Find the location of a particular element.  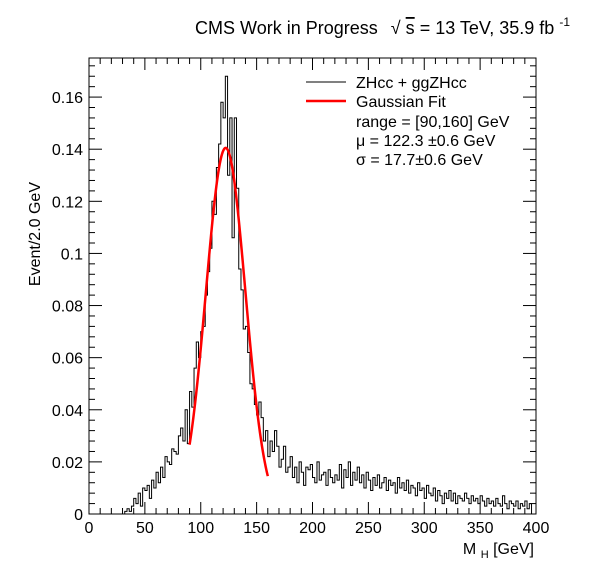

sqrt-symbol: √ is located at coordinates (396, 28).